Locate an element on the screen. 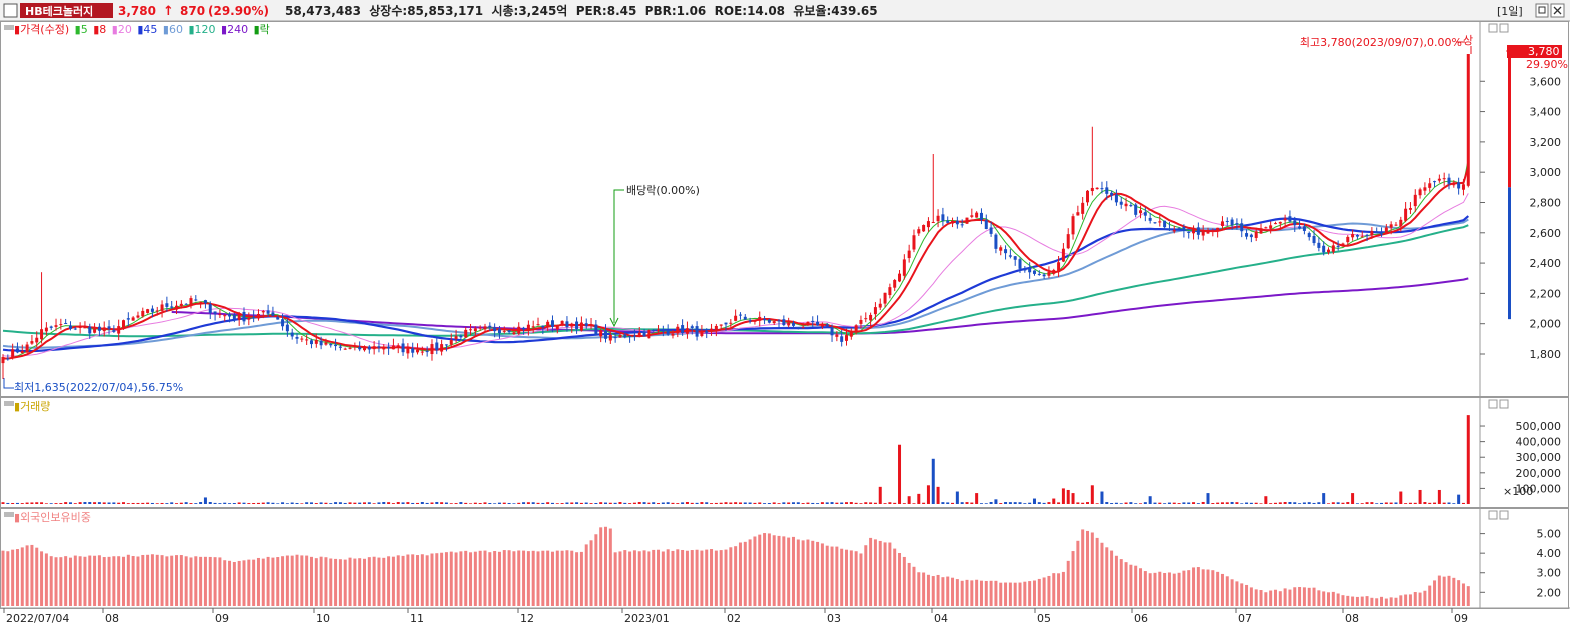 Image resolution: width=1570 pixels, height=632 pixels. foreign-y-tick-label: 5.00 is located at coordinates (1549, 534).